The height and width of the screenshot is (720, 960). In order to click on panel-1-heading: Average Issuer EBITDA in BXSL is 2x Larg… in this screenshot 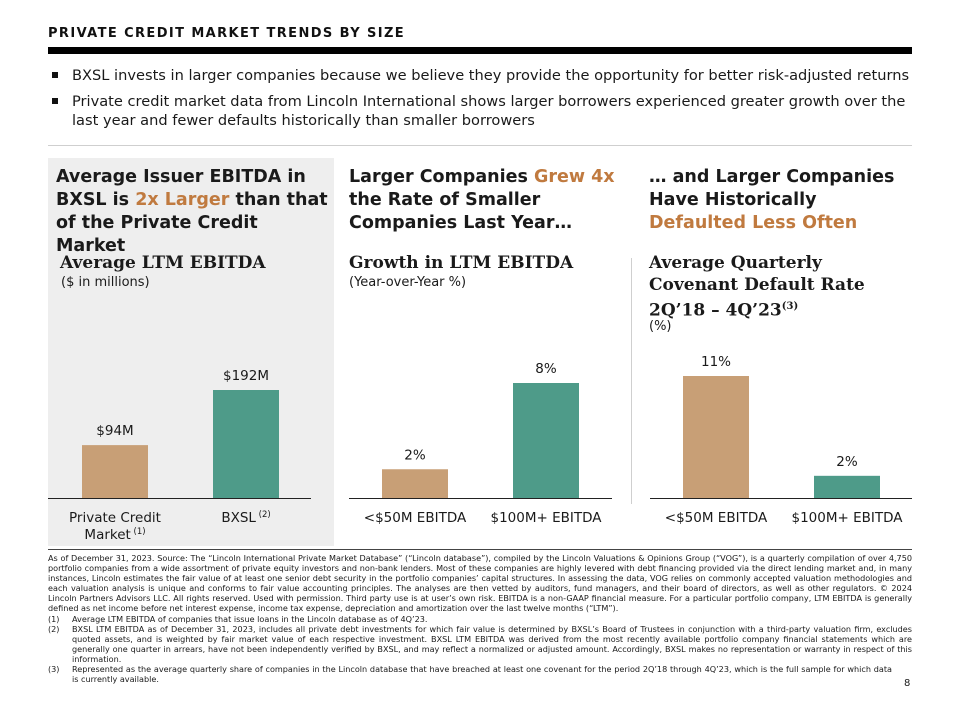, I will do `click(192, 212)`.